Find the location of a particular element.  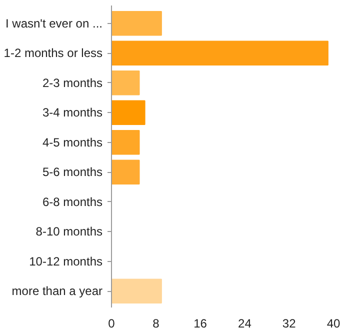

y-tick-label: 1-2 months or less is located at coordinates (53, 53).